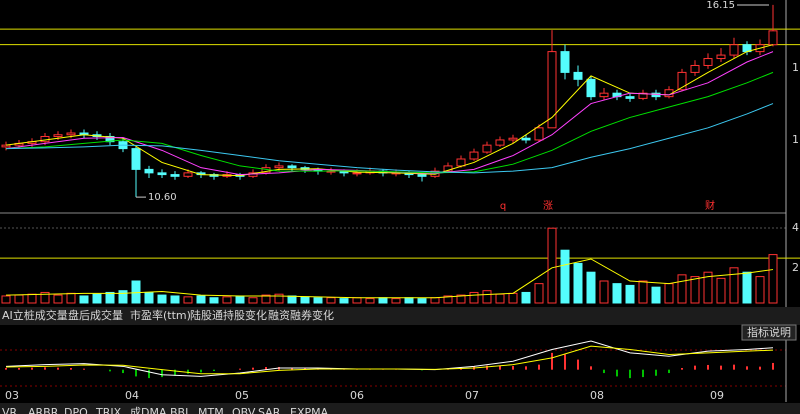 The height and width of the screenshot is (414, 800). I want to click on volume-axis-label: 4, so click(795, 227).